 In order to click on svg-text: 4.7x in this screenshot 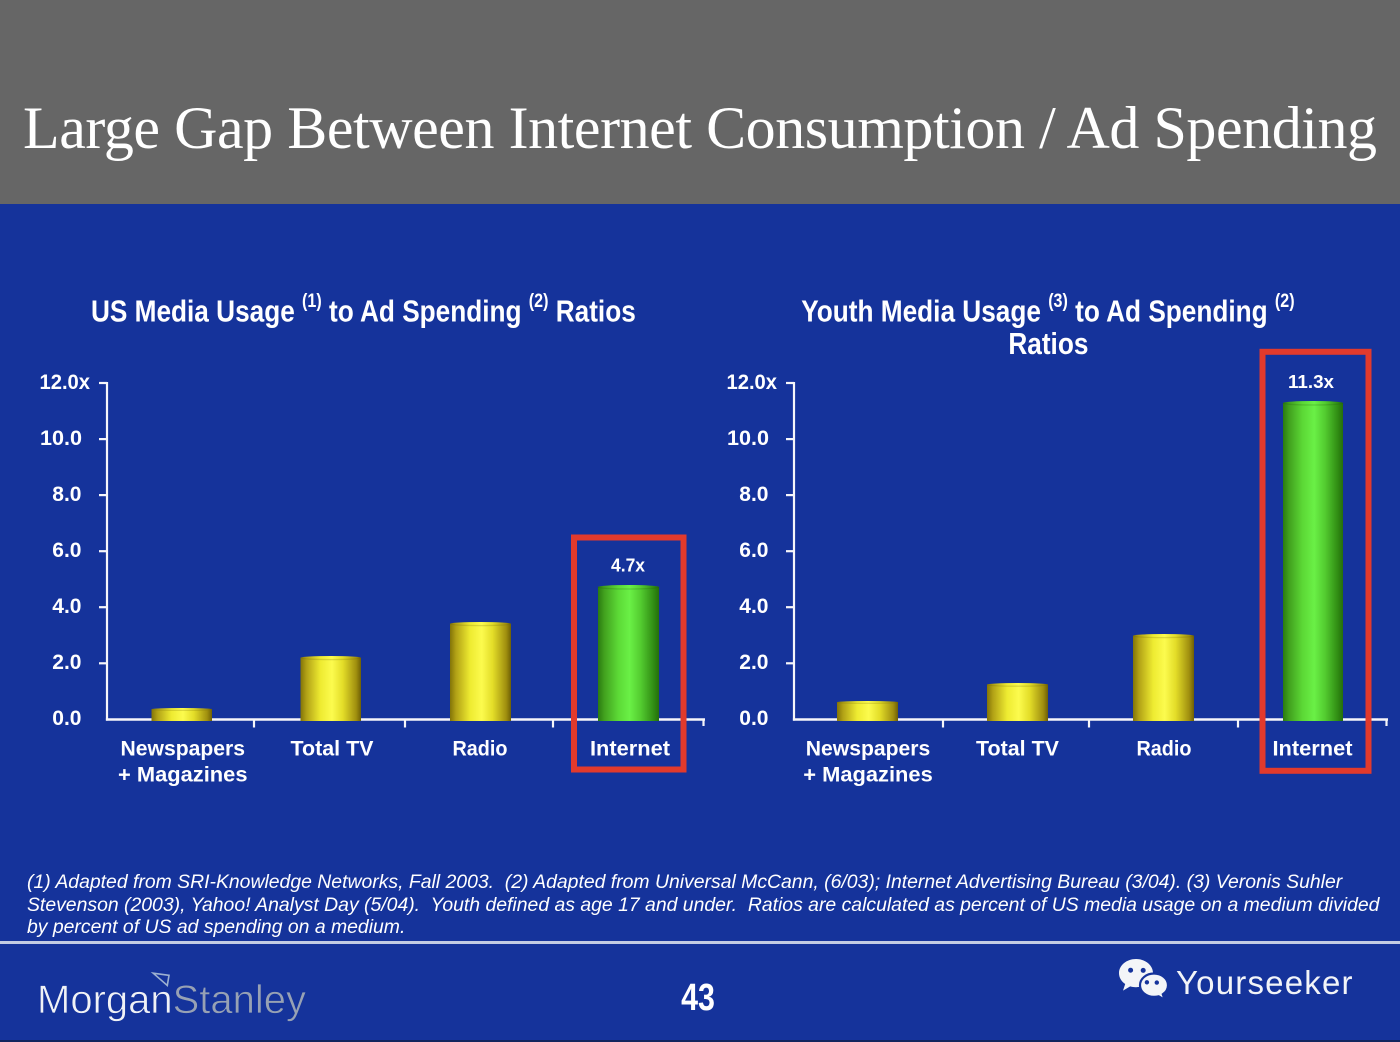, I will do `click(628, 565)`.